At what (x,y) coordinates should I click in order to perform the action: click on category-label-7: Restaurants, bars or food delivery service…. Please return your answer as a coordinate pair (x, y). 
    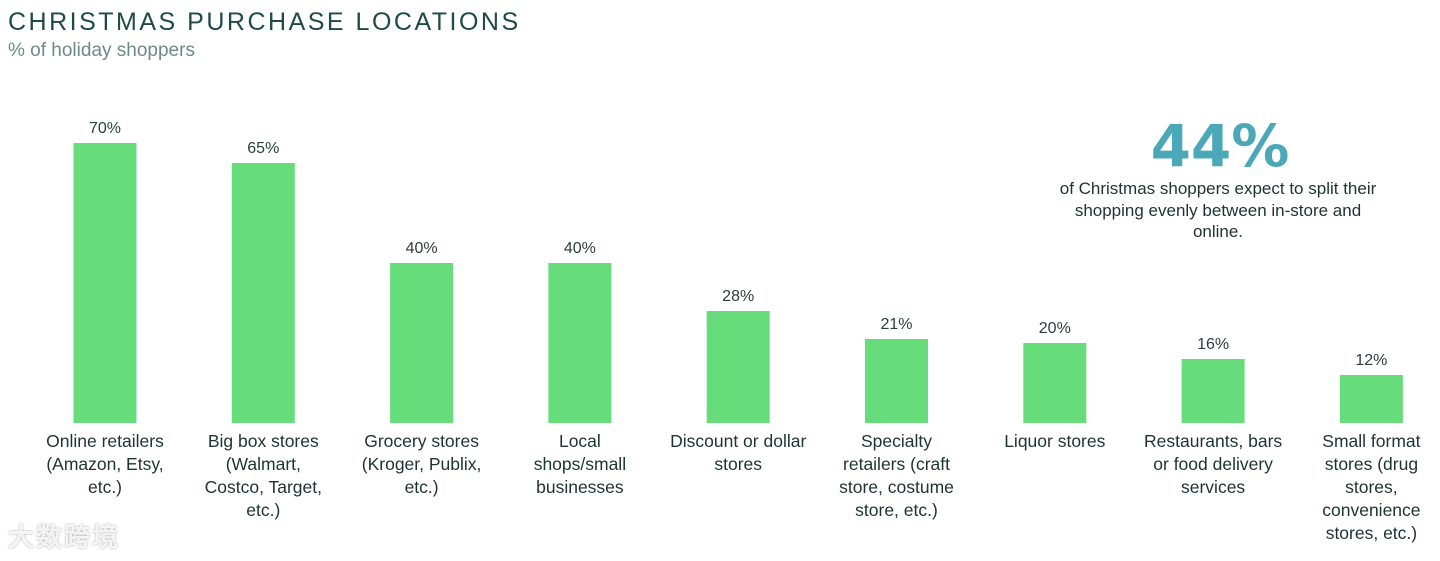
    Looking at the image, I should click on (1213, 464).